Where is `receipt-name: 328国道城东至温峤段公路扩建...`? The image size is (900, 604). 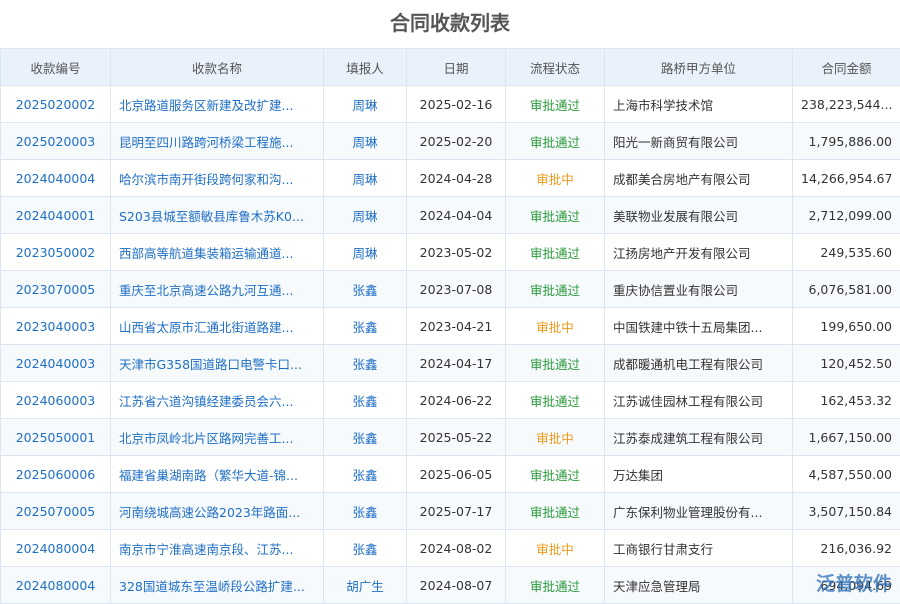
receipt-name: 328国道城东至温峤段公路扩建... is located at coordinates (217, 585).